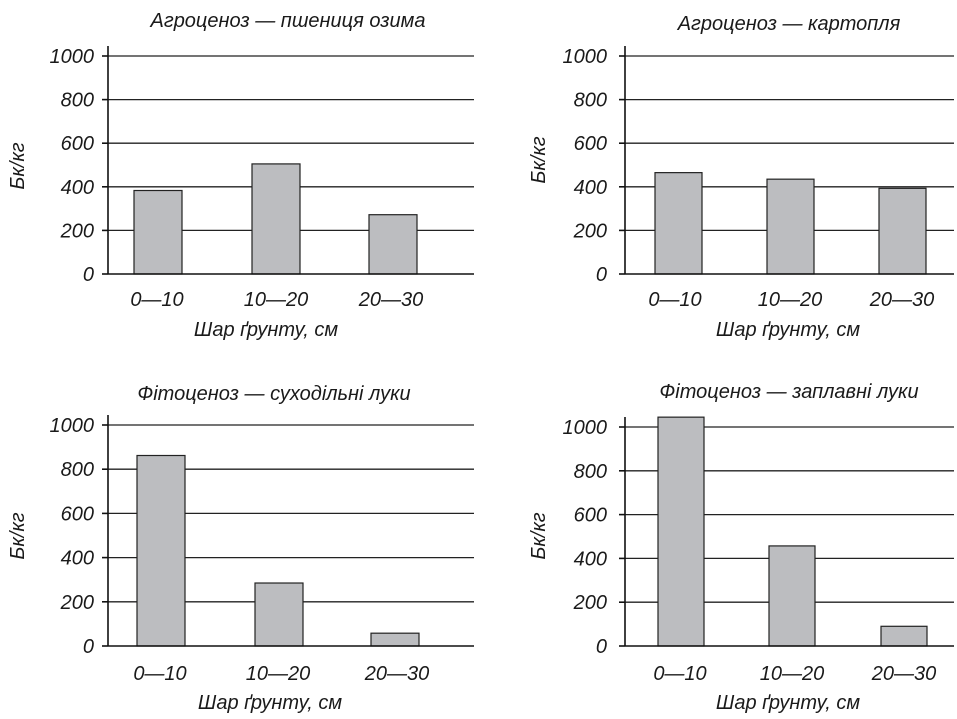 Image resolution: width=957 pixels, height=719 pixels. I want to click on chart-title: Фітоценоз — заплавні луки, so click(788, 392).